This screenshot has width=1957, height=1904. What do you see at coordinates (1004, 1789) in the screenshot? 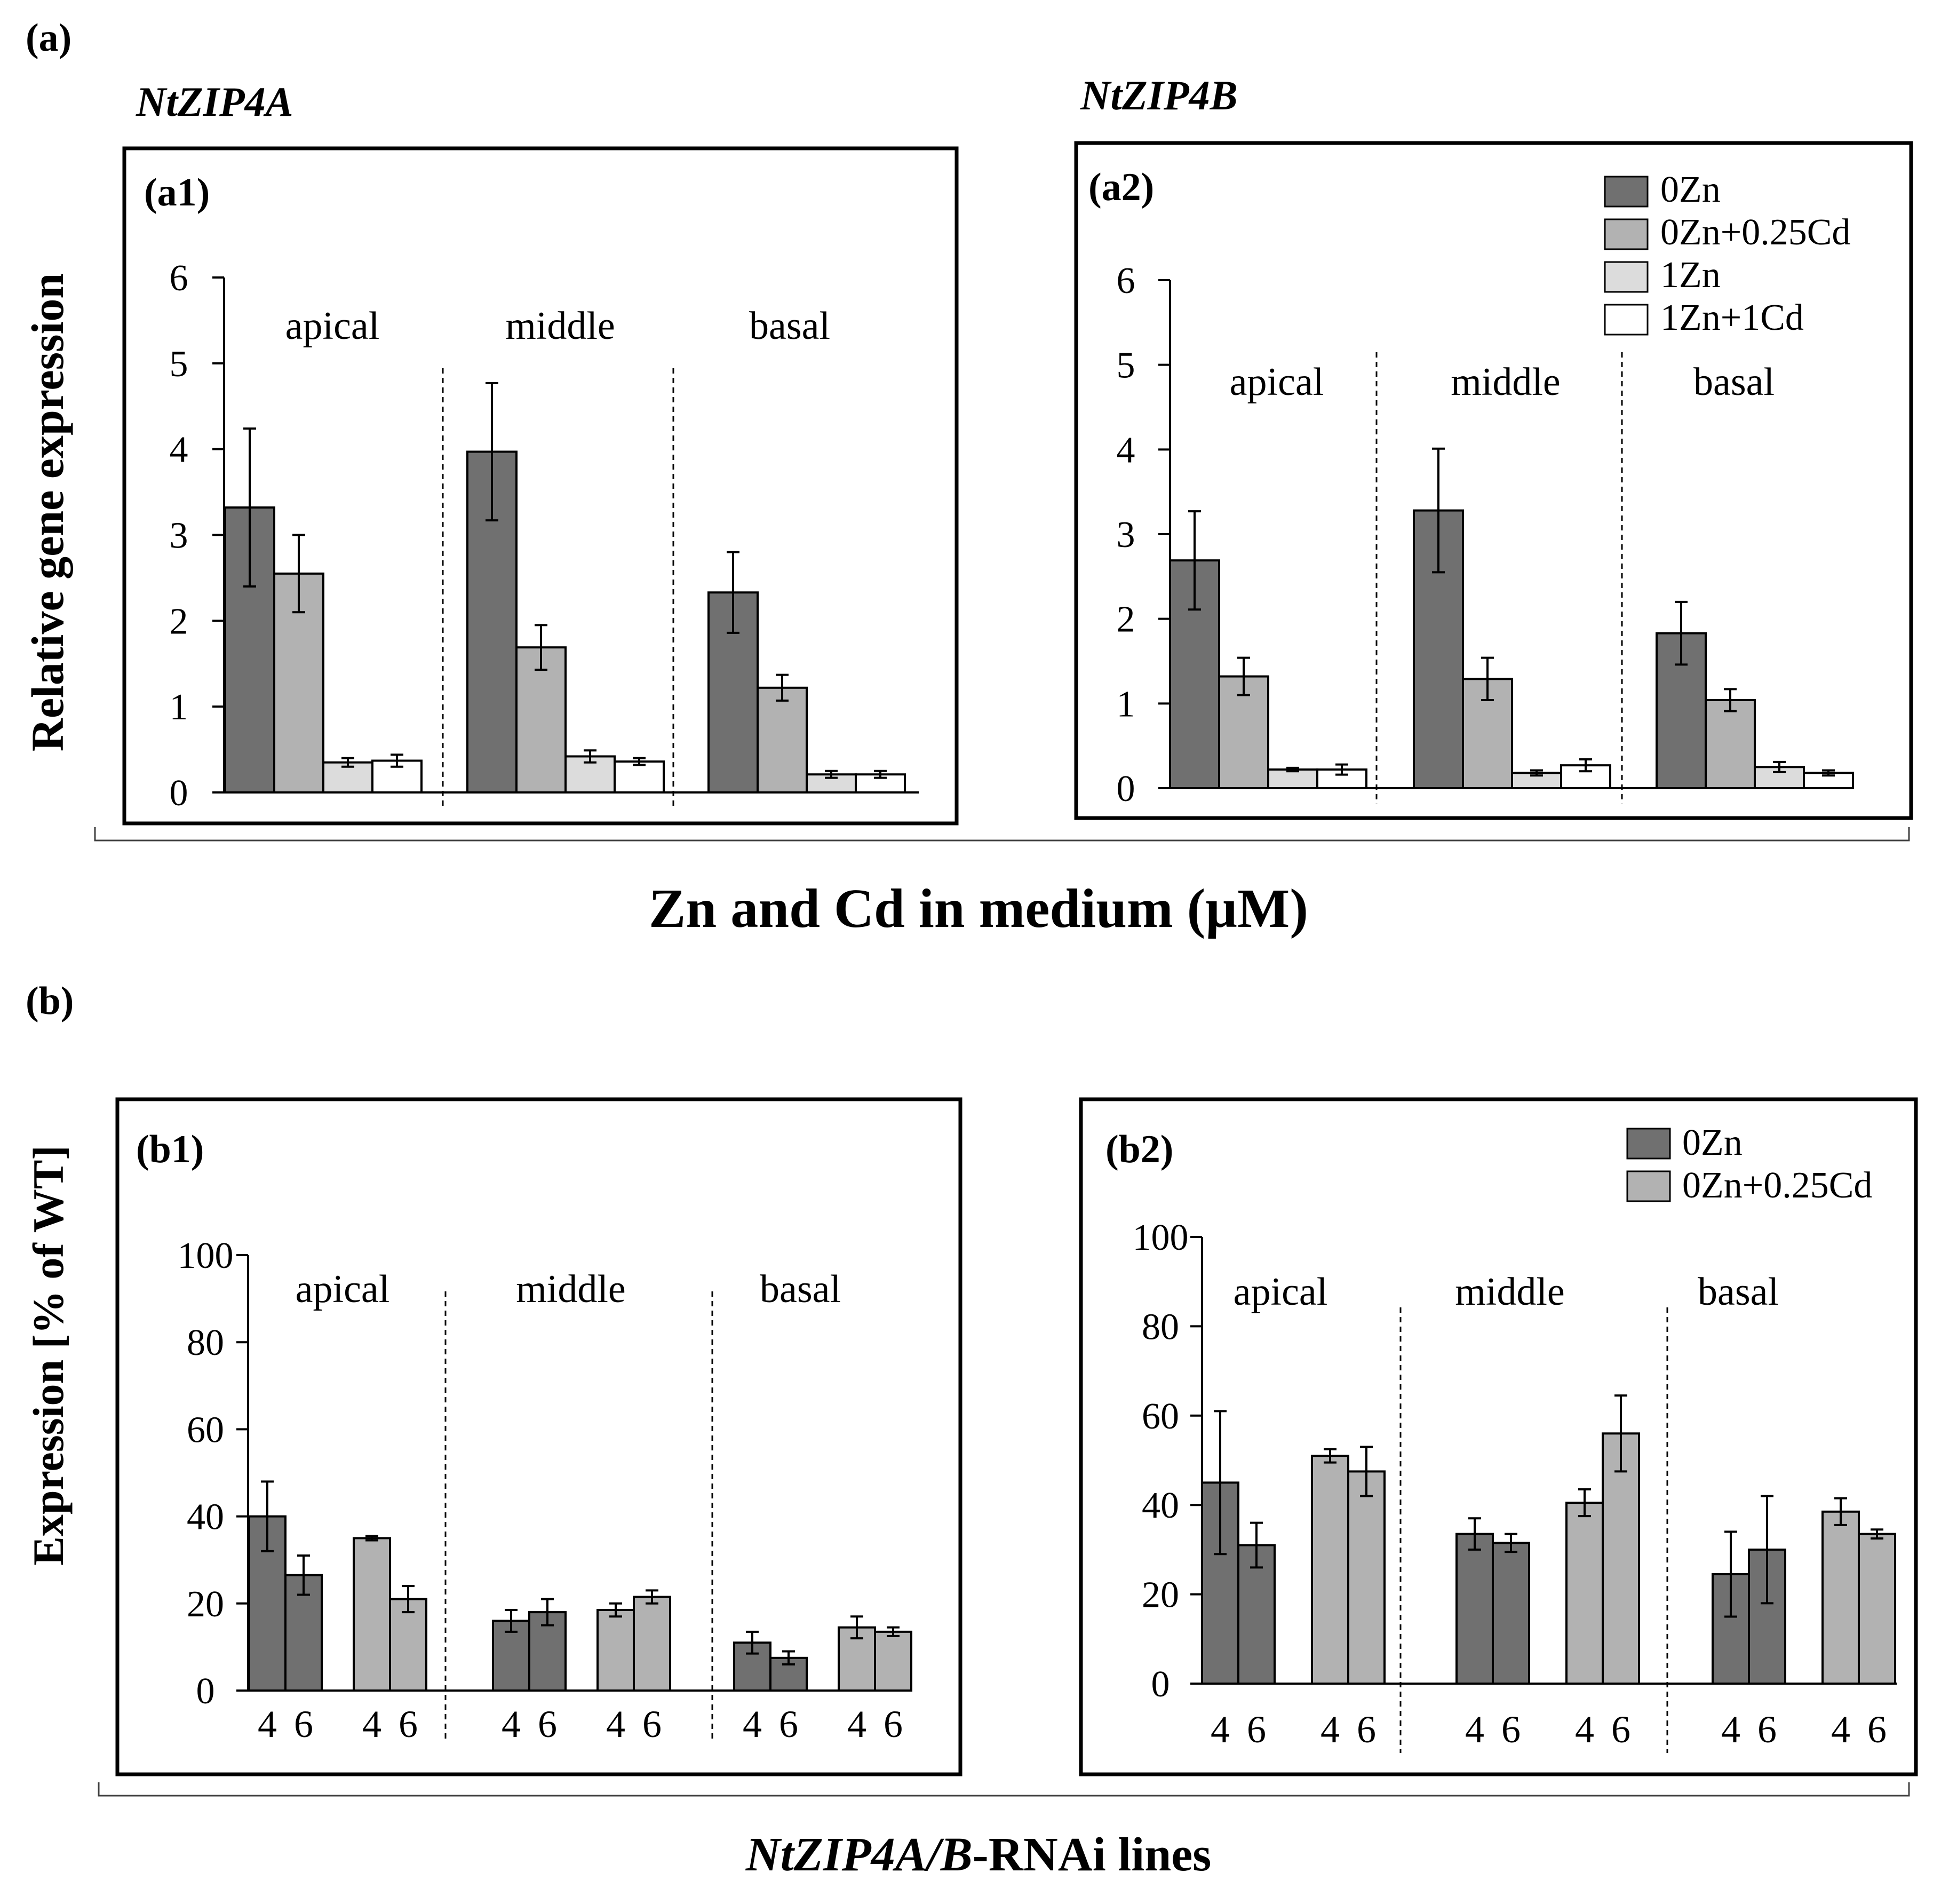
I see `x-bracket-b` at bounding box center [1004, 1789].